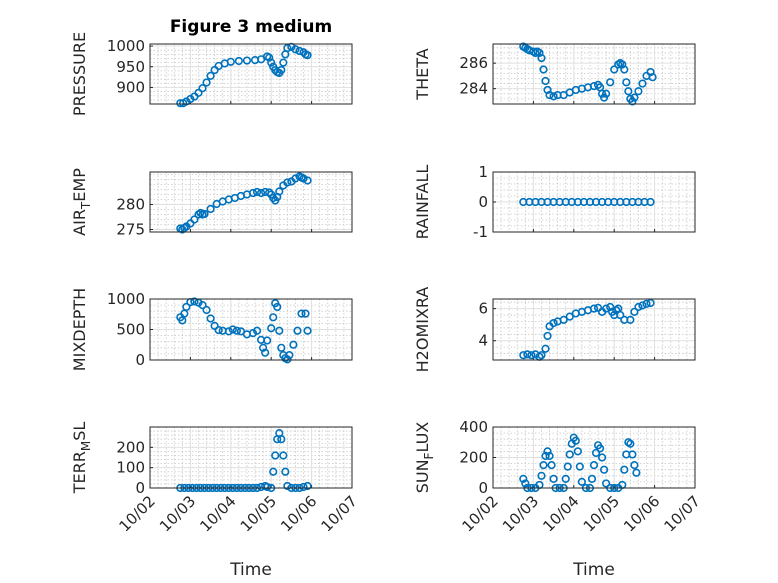  What do you see at coordinates (211, 74) in the screenshot?
I see `panel-0: 900 950 1000 PRESSURE` at bounding box center [211, 74].